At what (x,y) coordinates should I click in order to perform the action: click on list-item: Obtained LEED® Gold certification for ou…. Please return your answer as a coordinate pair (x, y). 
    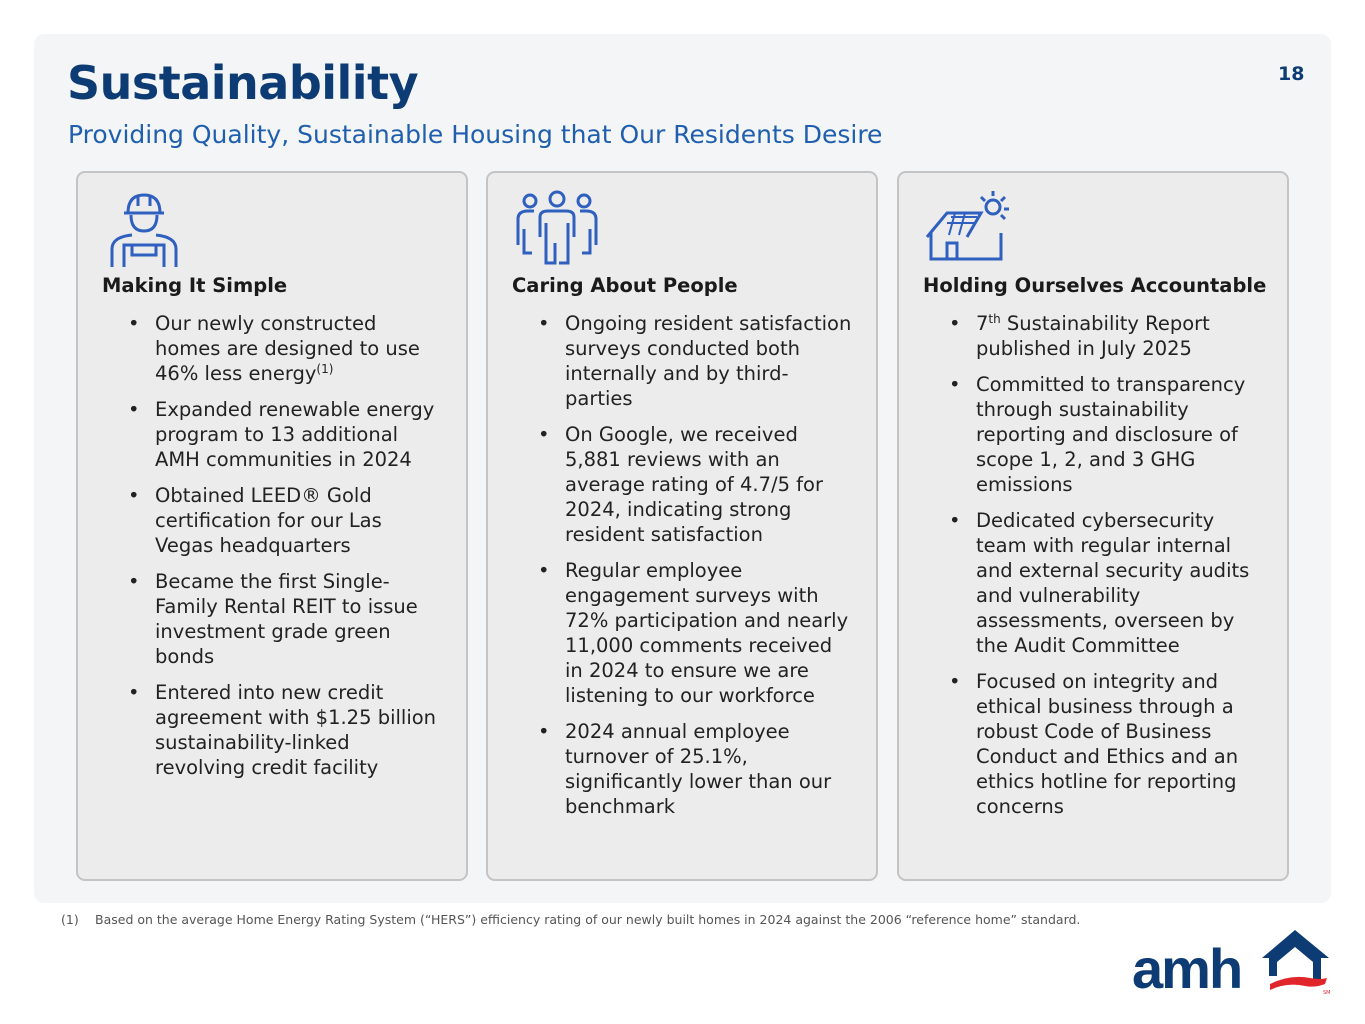
    Looking at the image, I should click on (274, 520).